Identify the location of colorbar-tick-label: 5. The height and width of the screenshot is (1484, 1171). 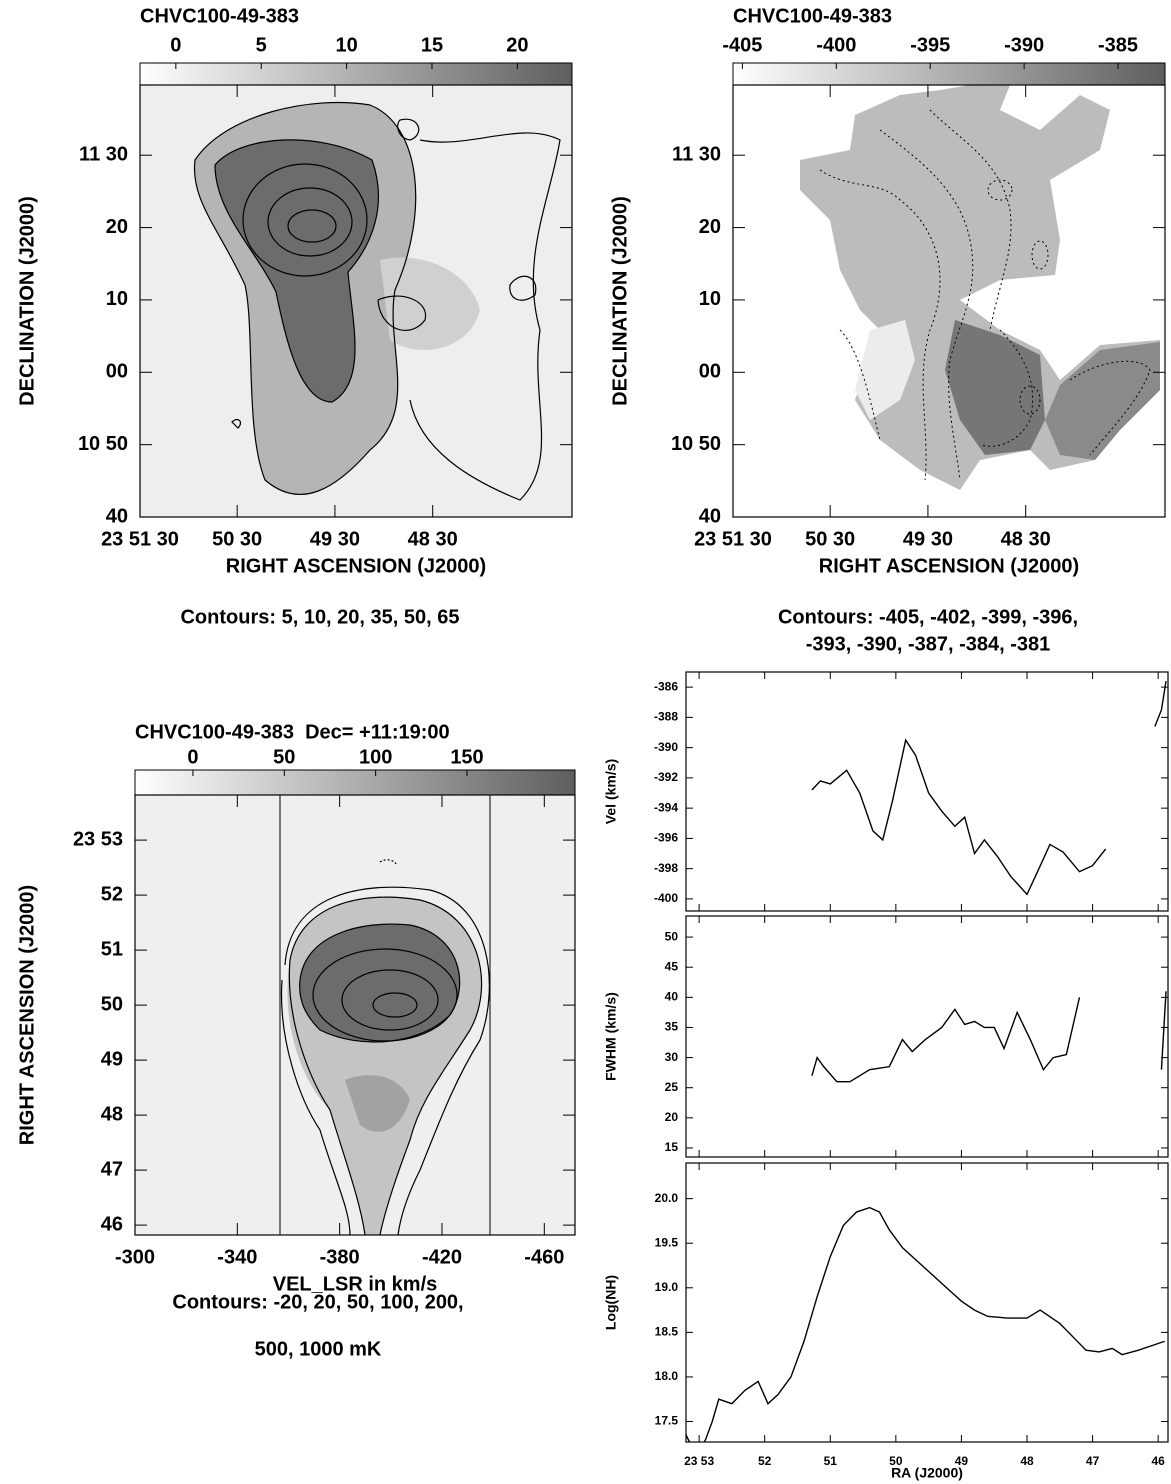
(261, 45).